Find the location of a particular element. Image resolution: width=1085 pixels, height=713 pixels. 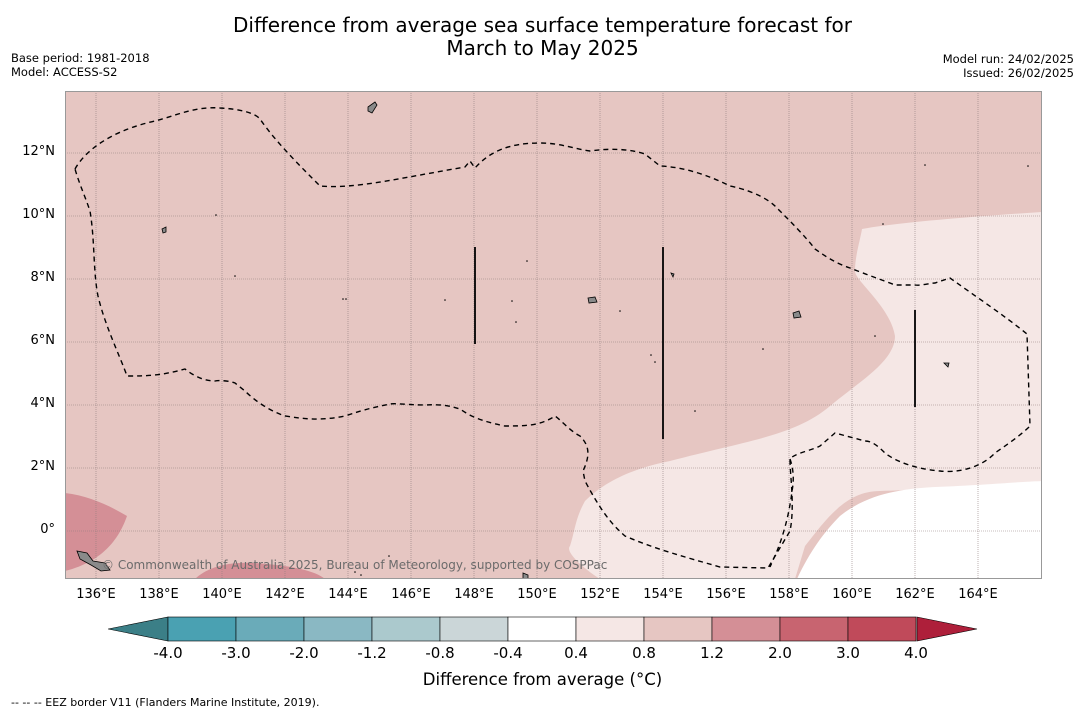

lon-label-150e: 150°E is located at coordinates (537, 594).